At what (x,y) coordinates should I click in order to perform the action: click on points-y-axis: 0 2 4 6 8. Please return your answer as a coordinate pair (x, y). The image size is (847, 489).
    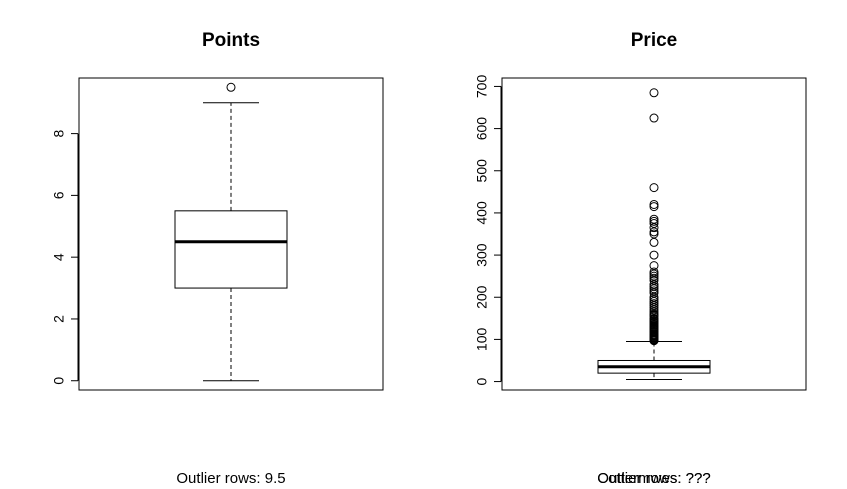
    Looking at the image, I should click on (65, 257).